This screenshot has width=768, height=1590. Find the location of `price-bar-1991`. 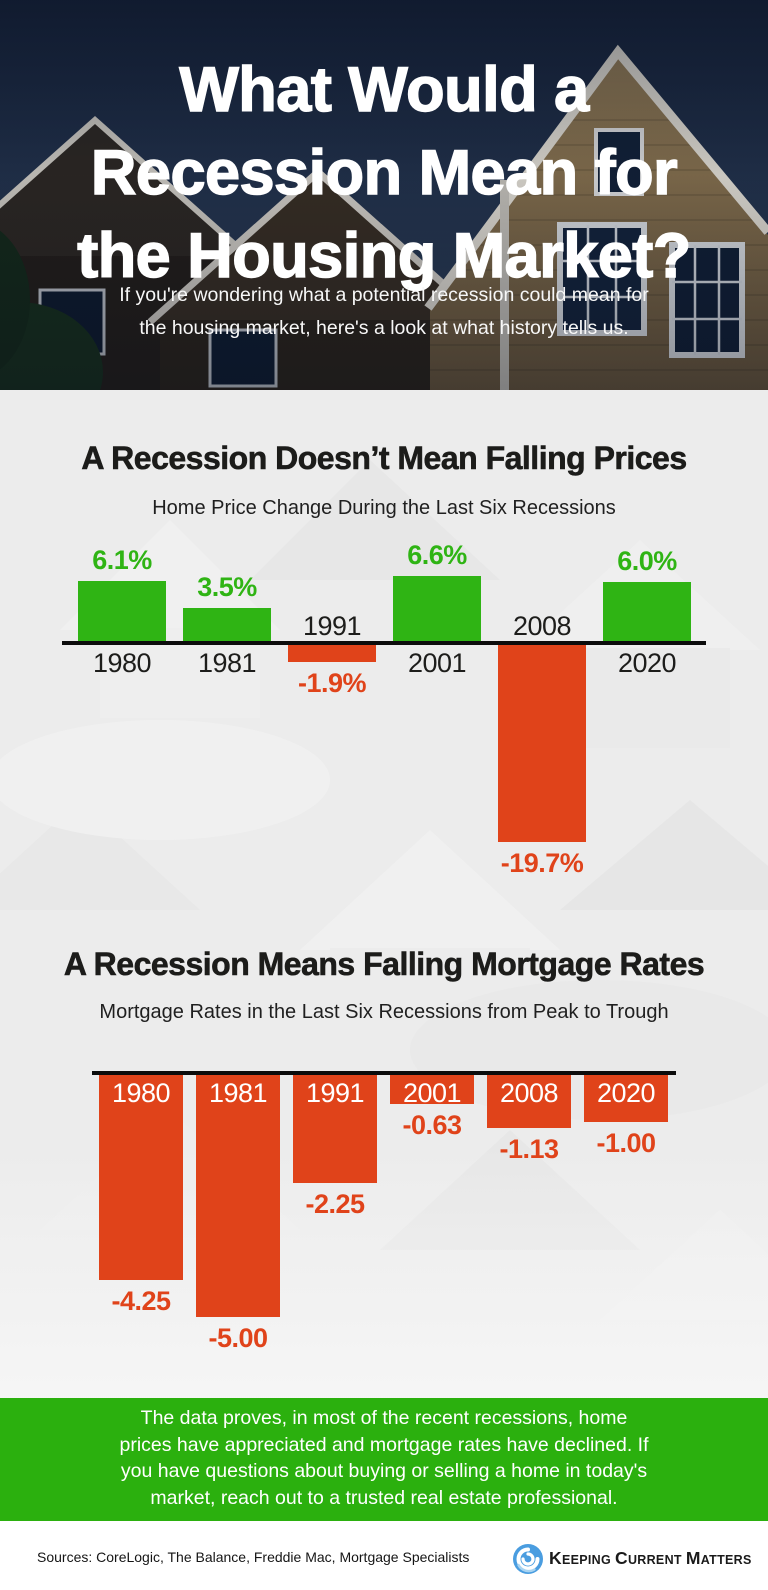

price-bar-1991 is located at coordinates (332, 652).